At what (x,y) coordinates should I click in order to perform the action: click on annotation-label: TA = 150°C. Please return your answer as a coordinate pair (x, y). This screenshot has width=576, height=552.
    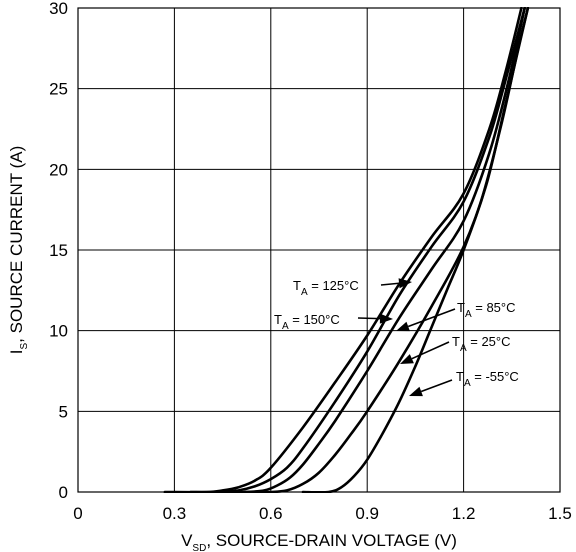
    Looking at the image, I should click on (307, 322).